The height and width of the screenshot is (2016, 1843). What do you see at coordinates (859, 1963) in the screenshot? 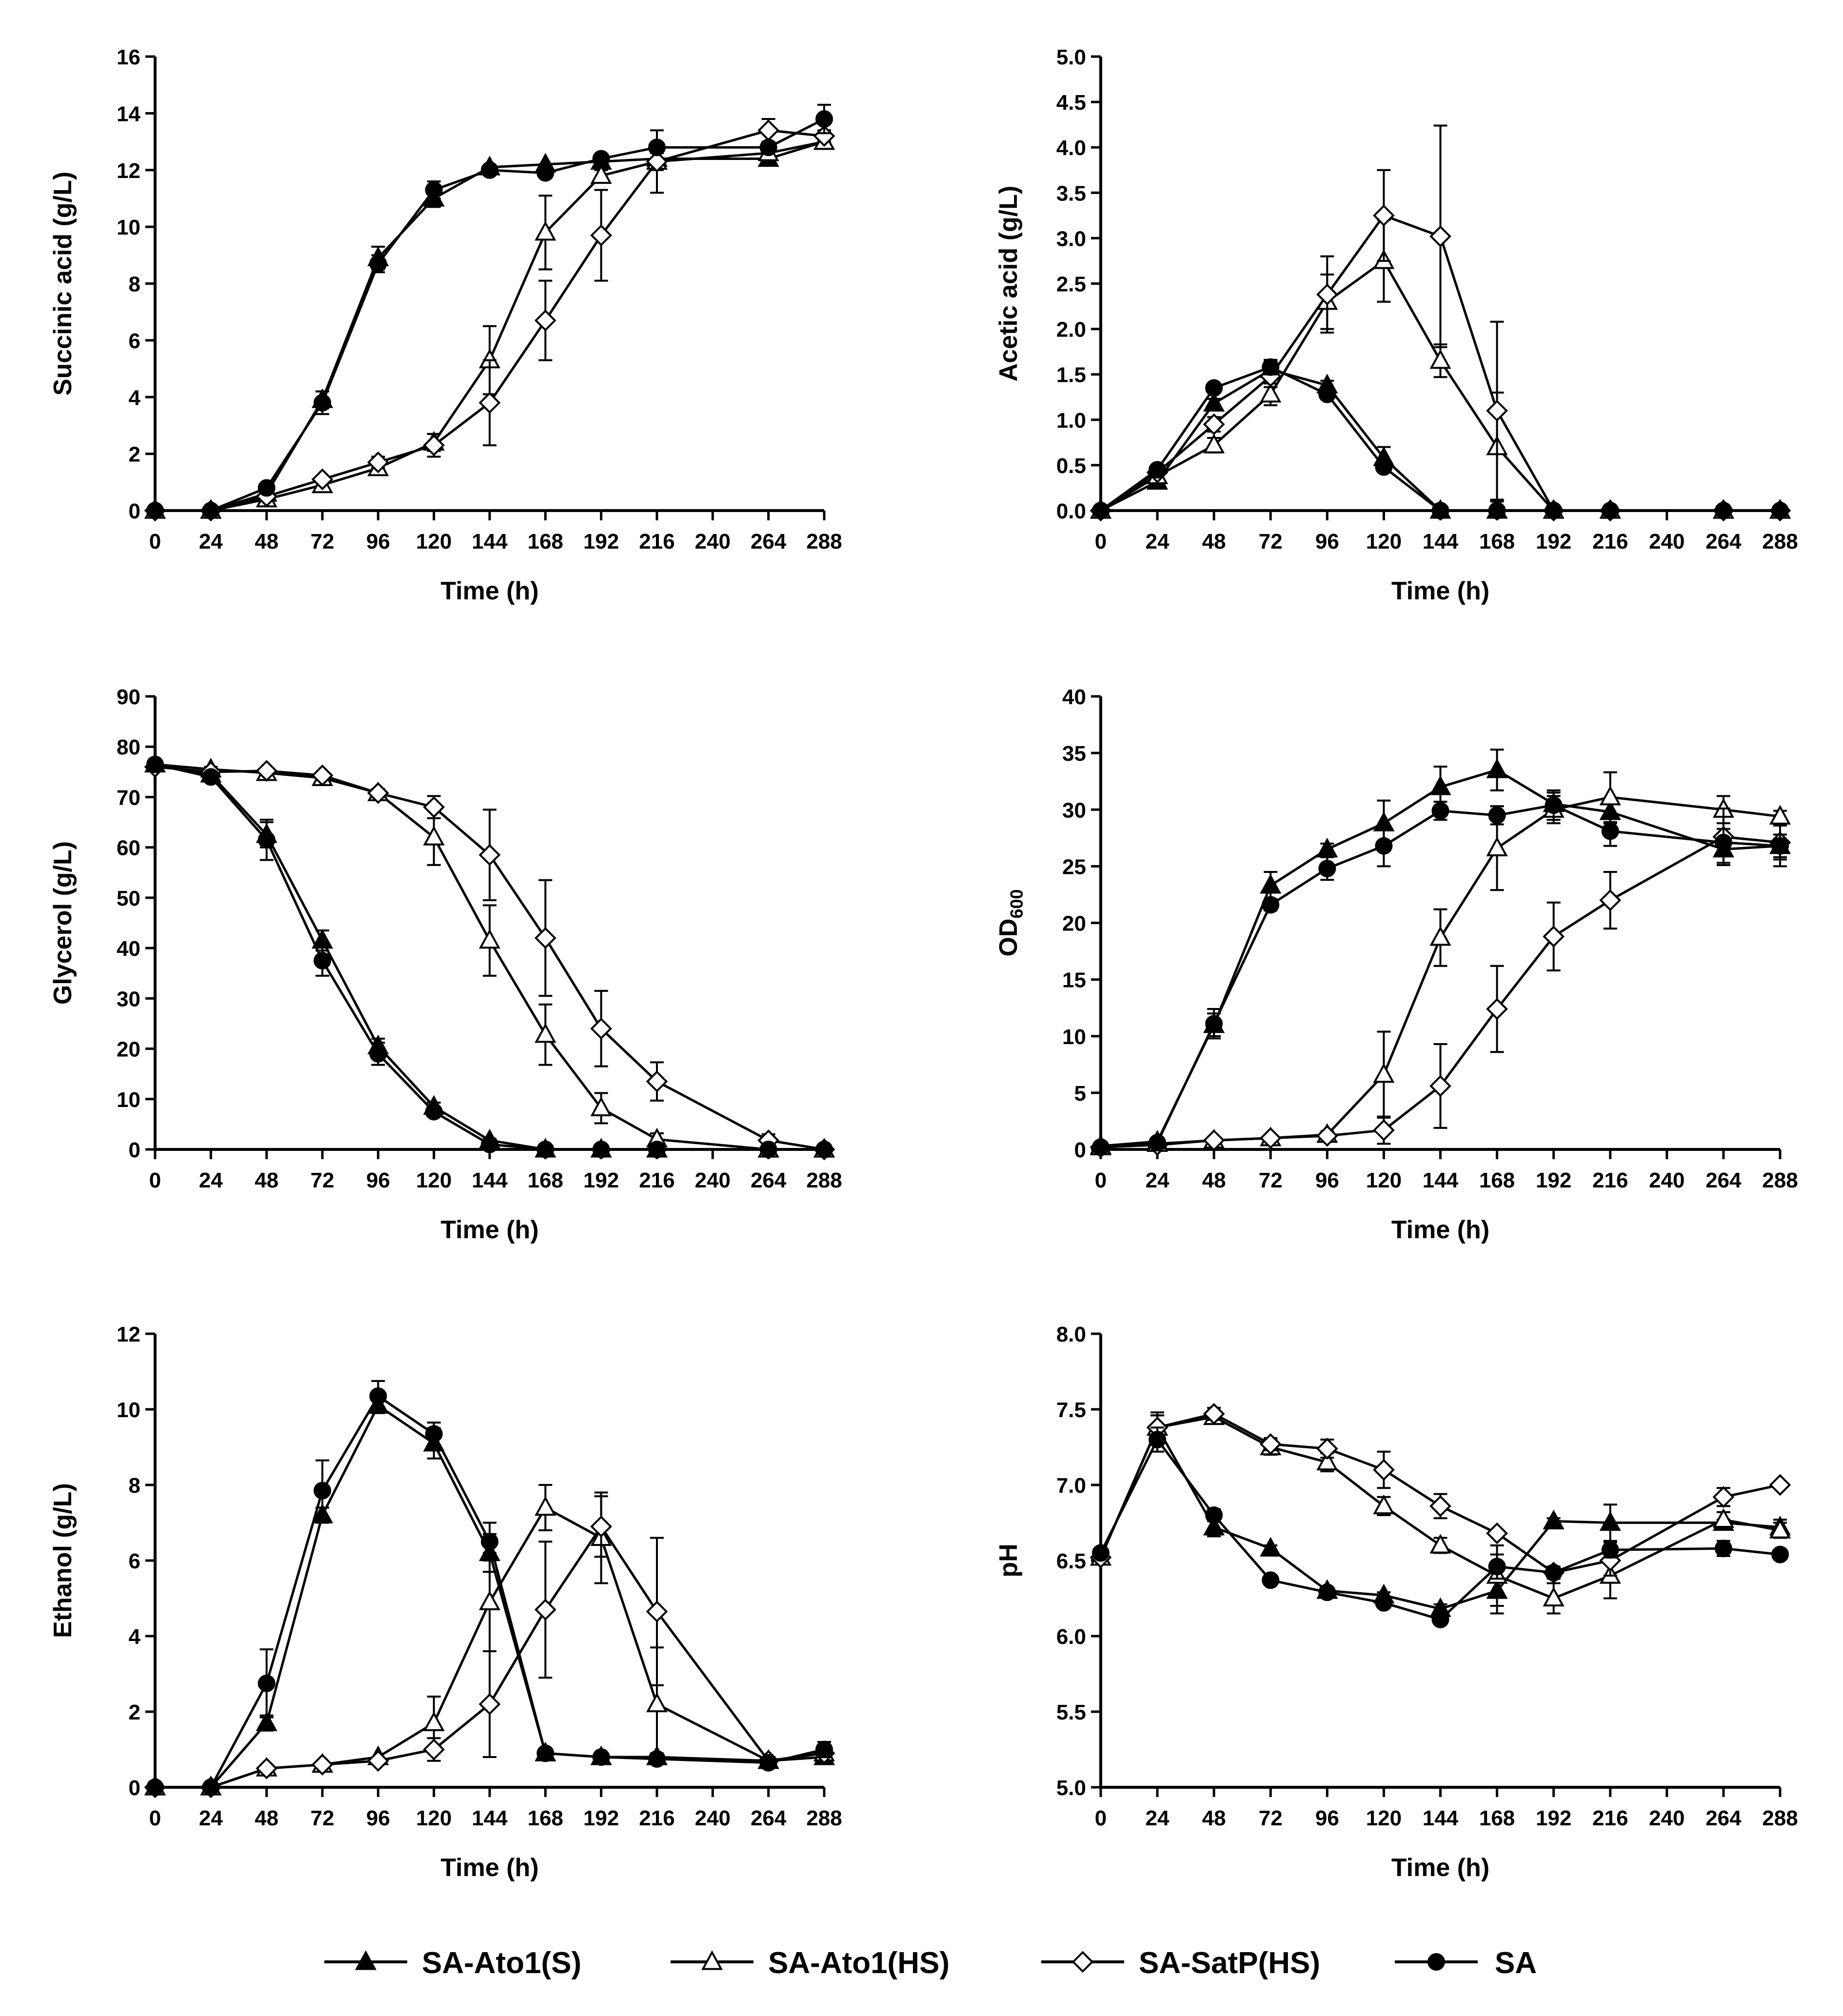
I see `legend-label-sa-ato1-hs: SA-Ato1(HS)` at bounding box center [859, 1963].